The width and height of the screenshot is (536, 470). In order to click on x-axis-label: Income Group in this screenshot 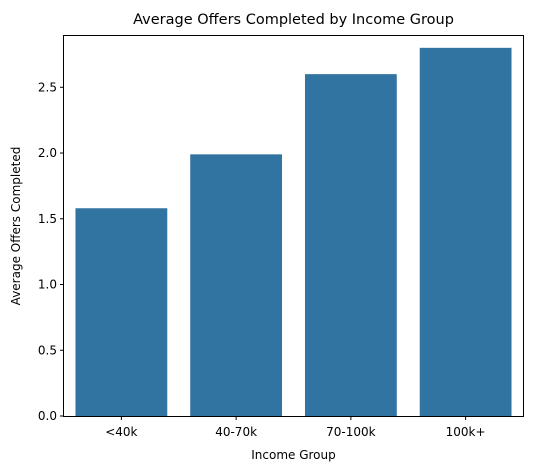, I will do `click(293, 455)`.